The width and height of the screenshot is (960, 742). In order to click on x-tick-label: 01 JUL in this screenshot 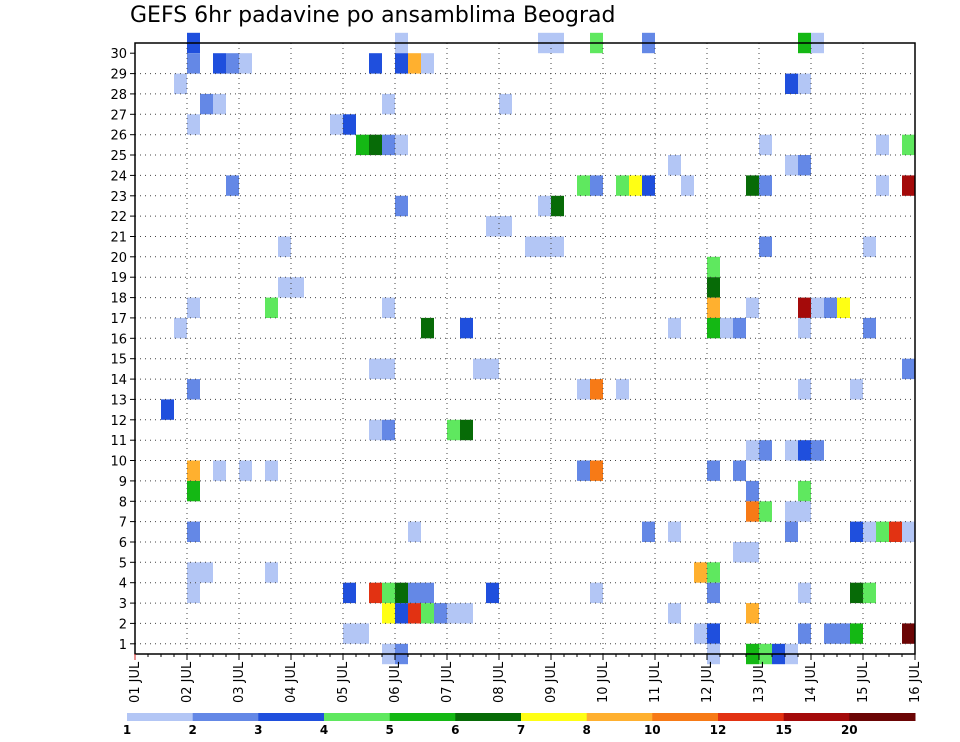, I will do `click(135, 682)`.